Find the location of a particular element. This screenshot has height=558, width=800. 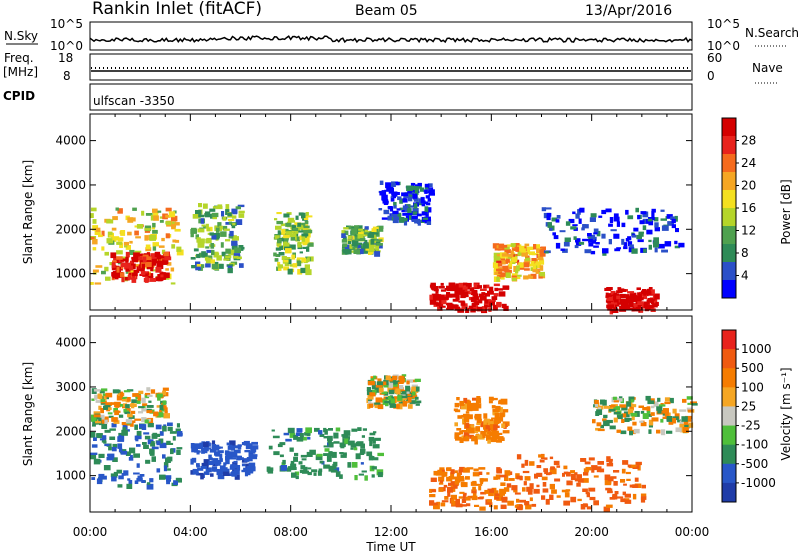

beam-title: Beam 05 is located at coordinates (386, 11).